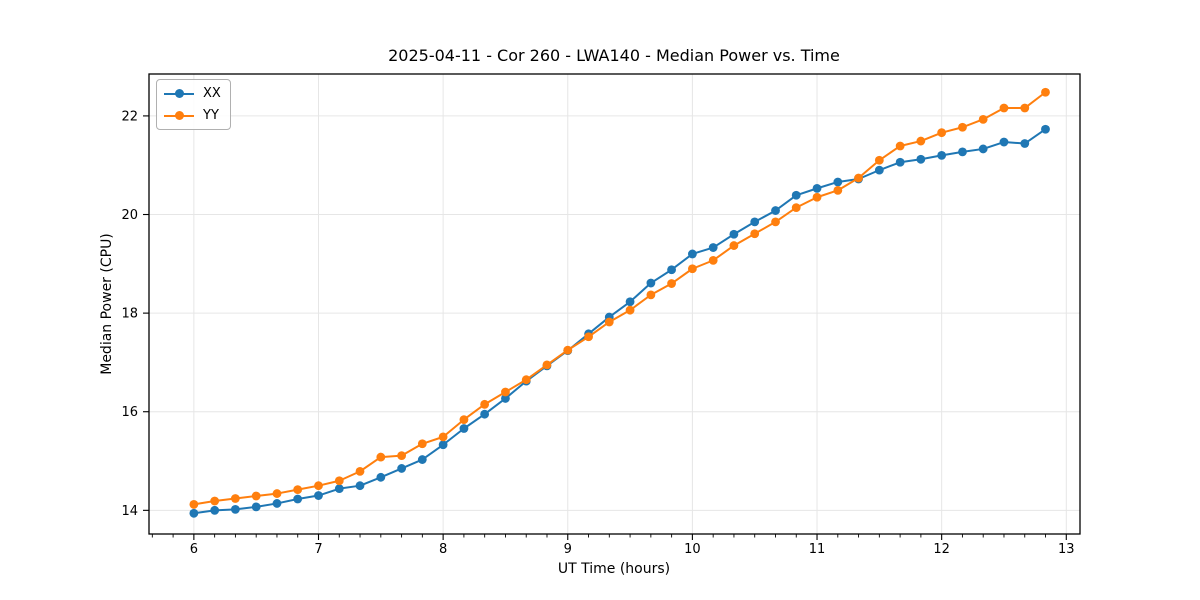  Describe the element at coordinates (941, 549) in the screenshot. I see `svg-text: 12` at that location.